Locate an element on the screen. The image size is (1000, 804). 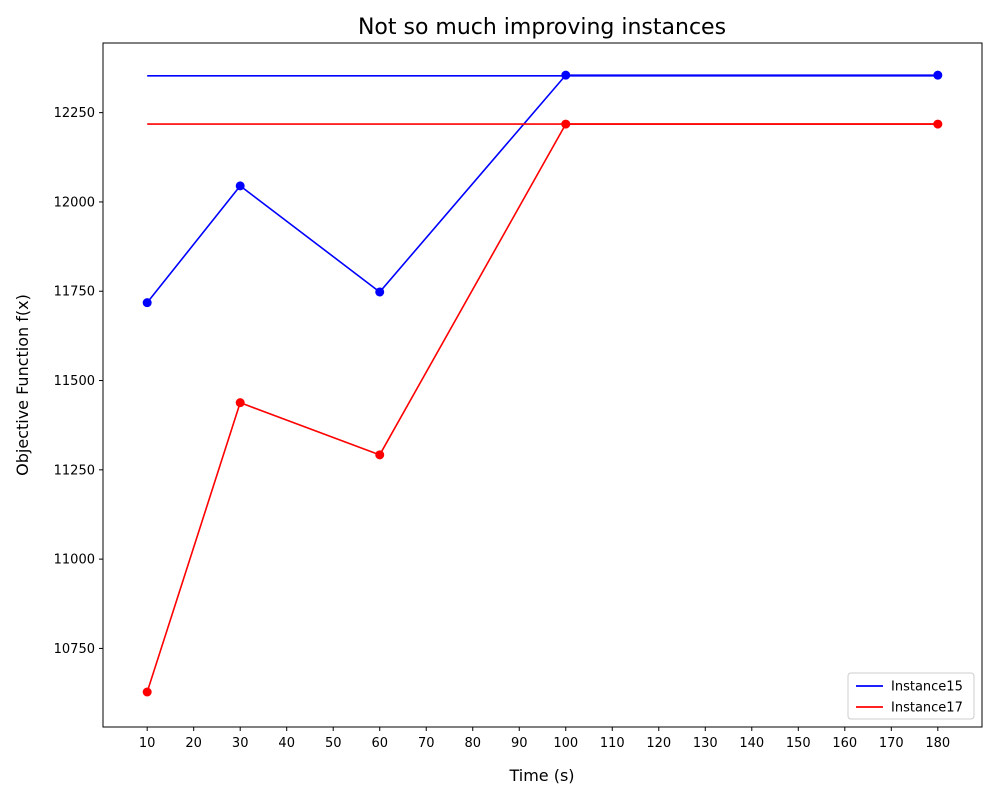
x-tick-label: 170 is located at coordinates (891, 743).